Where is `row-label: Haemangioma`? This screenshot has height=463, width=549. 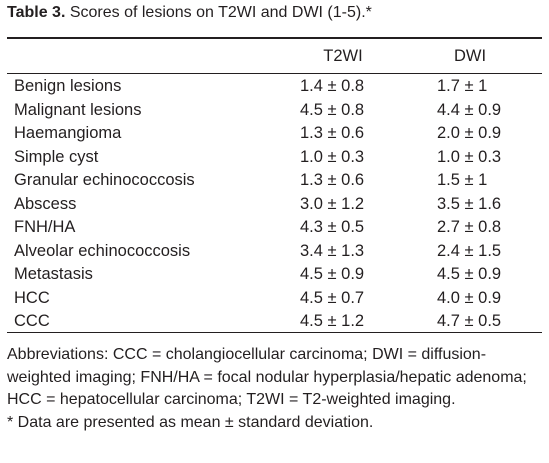
row-label: Haemangioma is located at coordinates (68, 133).